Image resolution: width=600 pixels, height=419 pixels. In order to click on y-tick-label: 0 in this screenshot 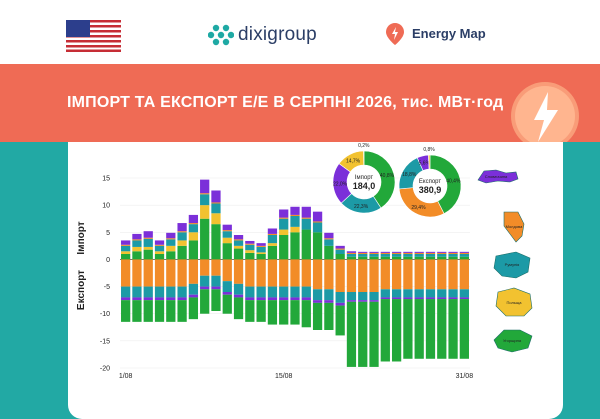, I will do `click(108, 260)`.